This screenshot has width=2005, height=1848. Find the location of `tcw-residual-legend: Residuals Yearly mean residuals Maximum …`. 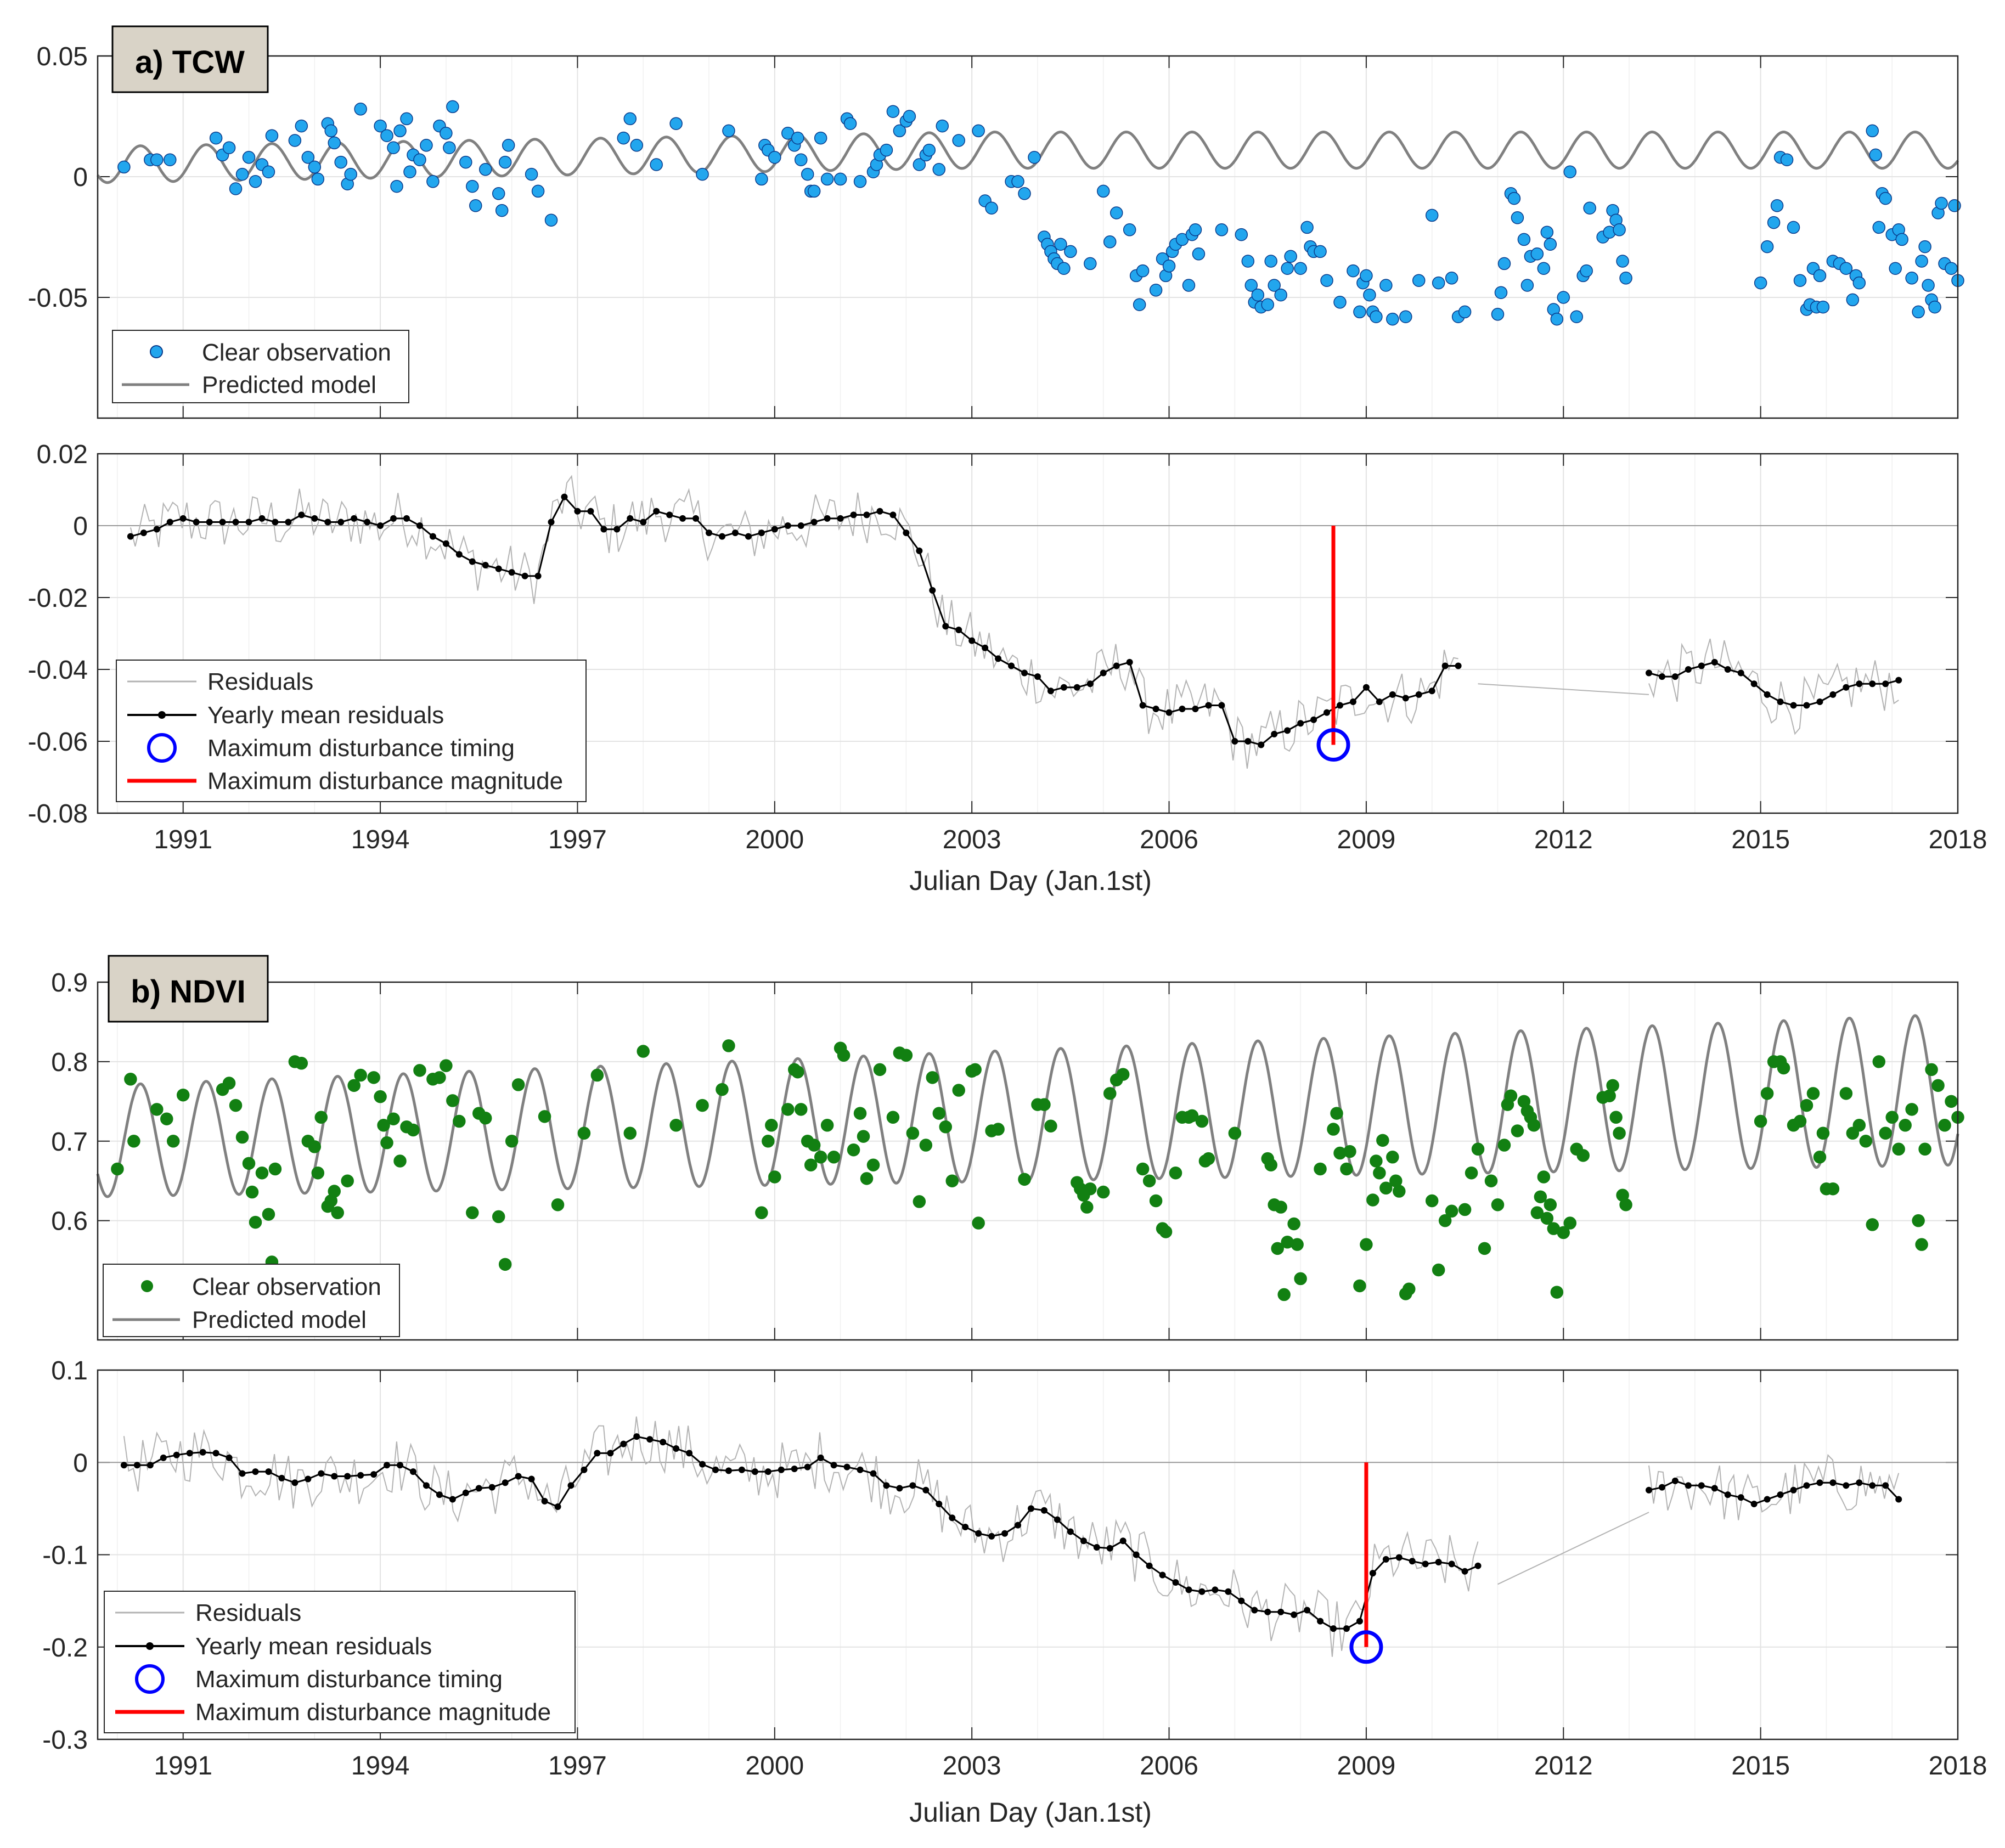

tcw-residual-legend: Residuals Yearly mean residuals Maximum … is located at coordinates (352, 731).